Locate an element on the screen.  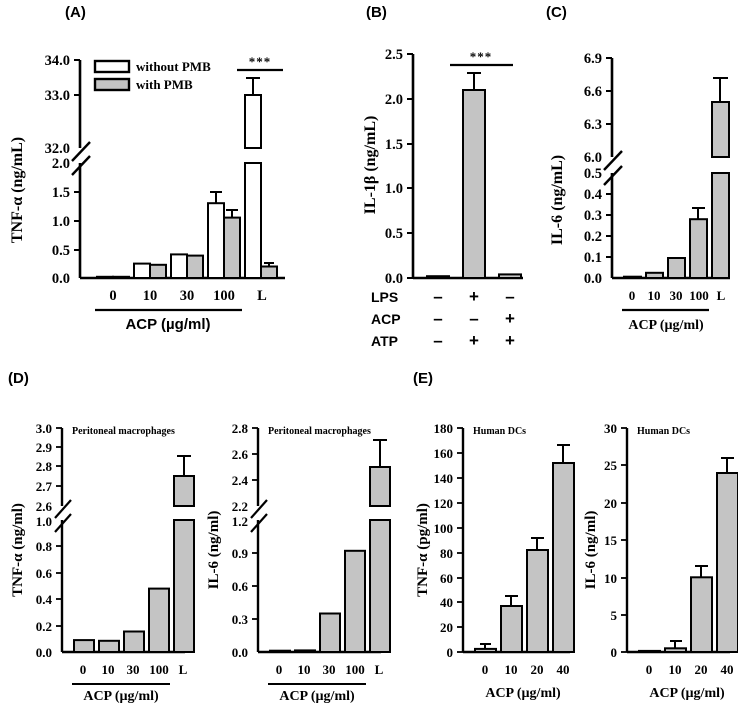
panel-e2-ytick-1: 5 is located at coordinates (614, 615).